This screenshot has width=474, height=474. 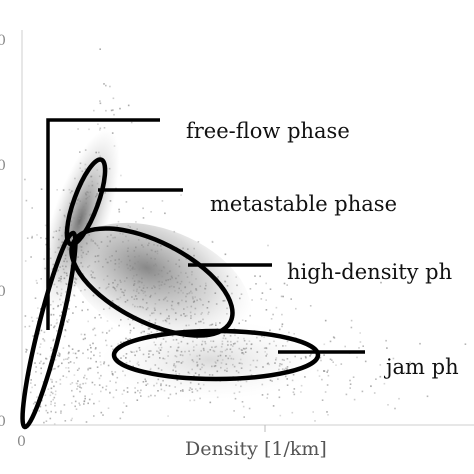 I want to click on annotation-metastable: metastable phase, so click(x=303, y=204).